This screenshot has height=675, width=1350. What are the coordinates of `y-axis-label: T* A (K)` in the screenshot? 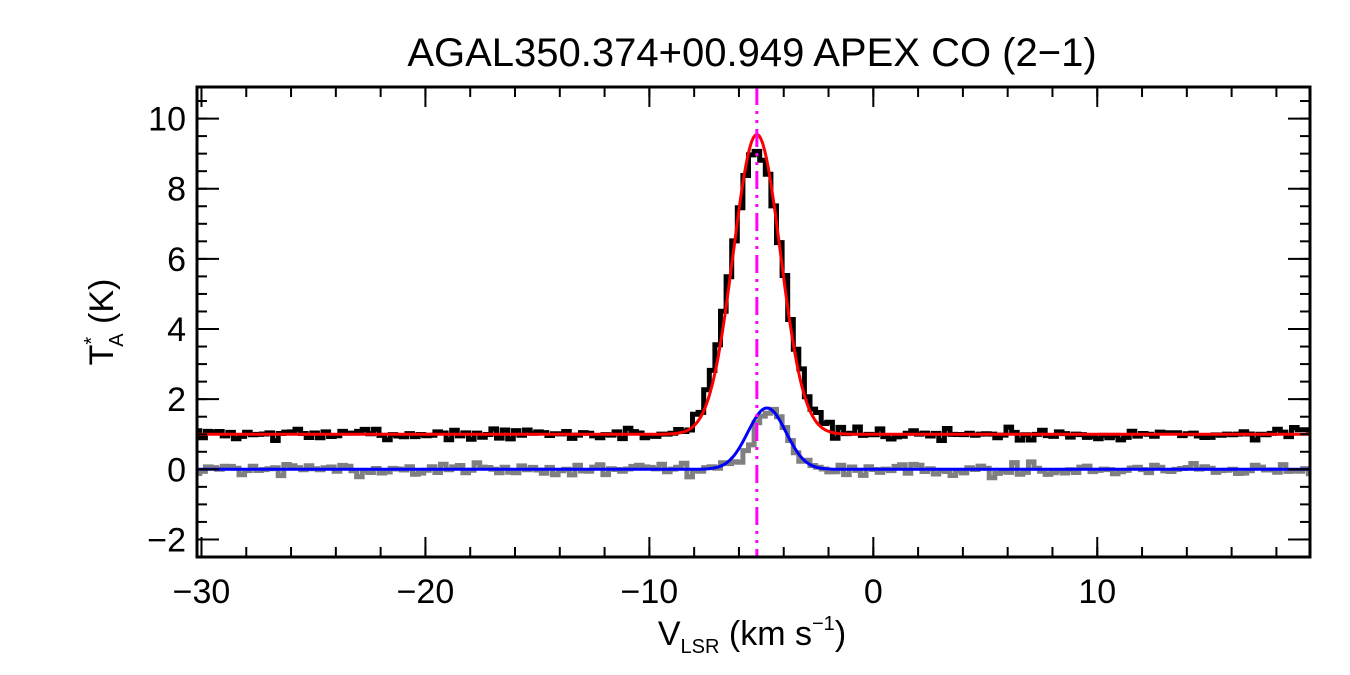 It's located at (104, 322).